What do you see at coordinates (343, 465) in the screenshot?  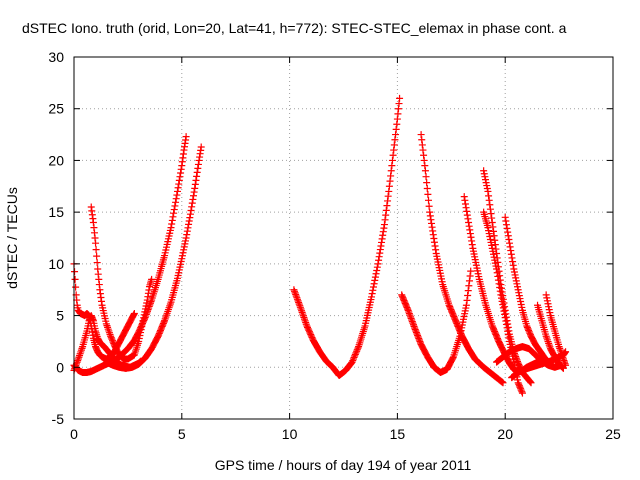 I see `x-axis-label: GPS time / hours of day 194 of year 2011` at bounding box center [343, 465].